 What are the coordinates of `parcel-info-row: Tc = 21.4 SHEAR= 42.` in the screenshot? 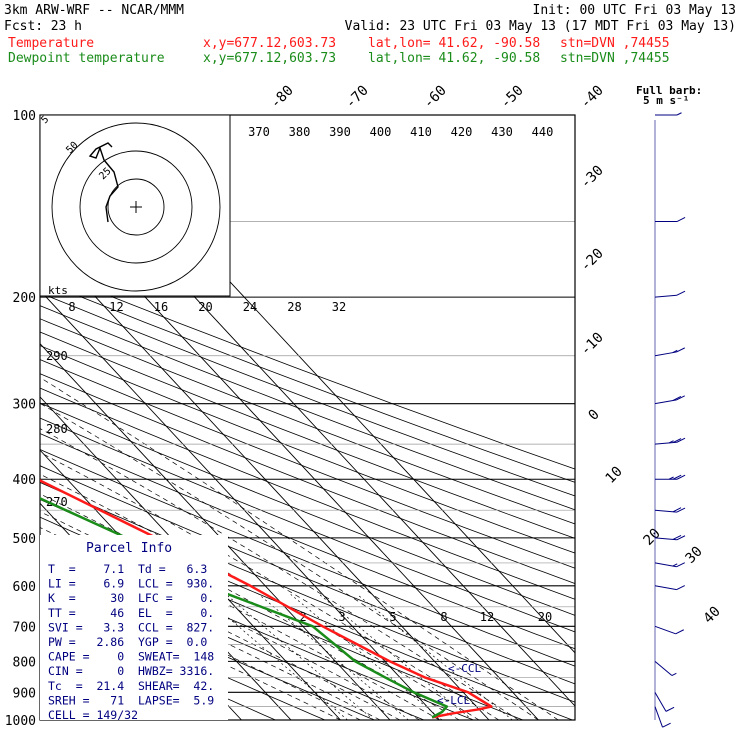 It's located at (131, 686).